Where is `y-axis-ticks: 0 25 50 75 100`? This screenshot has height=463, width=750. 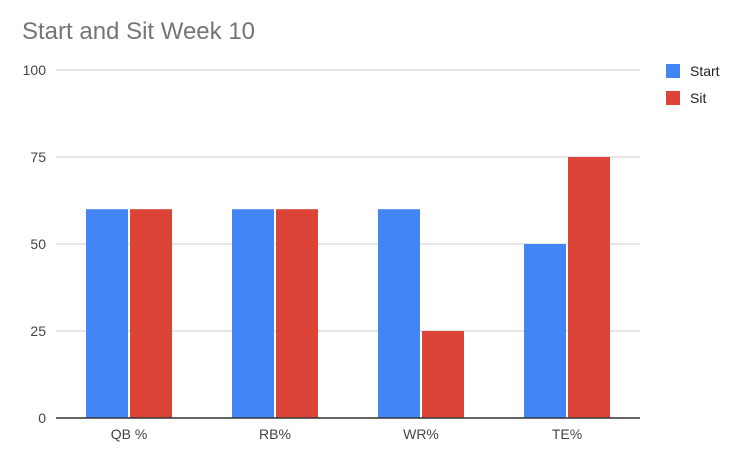 y-axis-ticks: 0 25 50 75 100 is located at coordinates (35, 244).